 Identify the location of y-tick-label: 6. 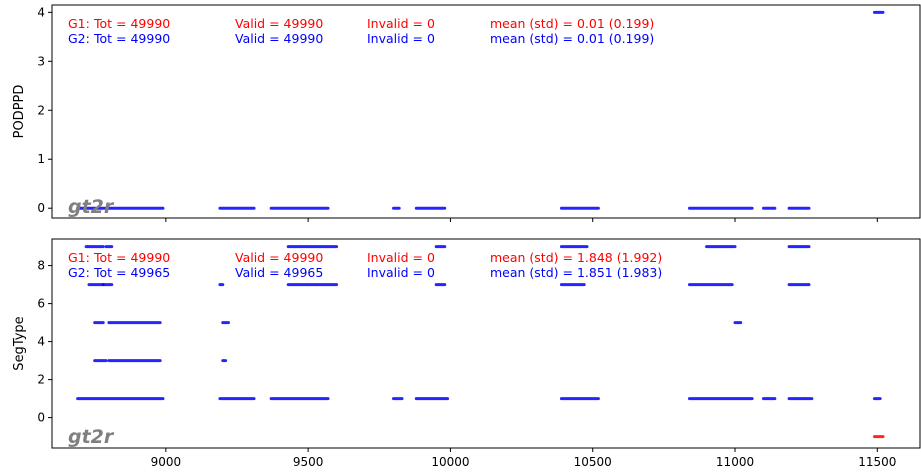
(41, 304).